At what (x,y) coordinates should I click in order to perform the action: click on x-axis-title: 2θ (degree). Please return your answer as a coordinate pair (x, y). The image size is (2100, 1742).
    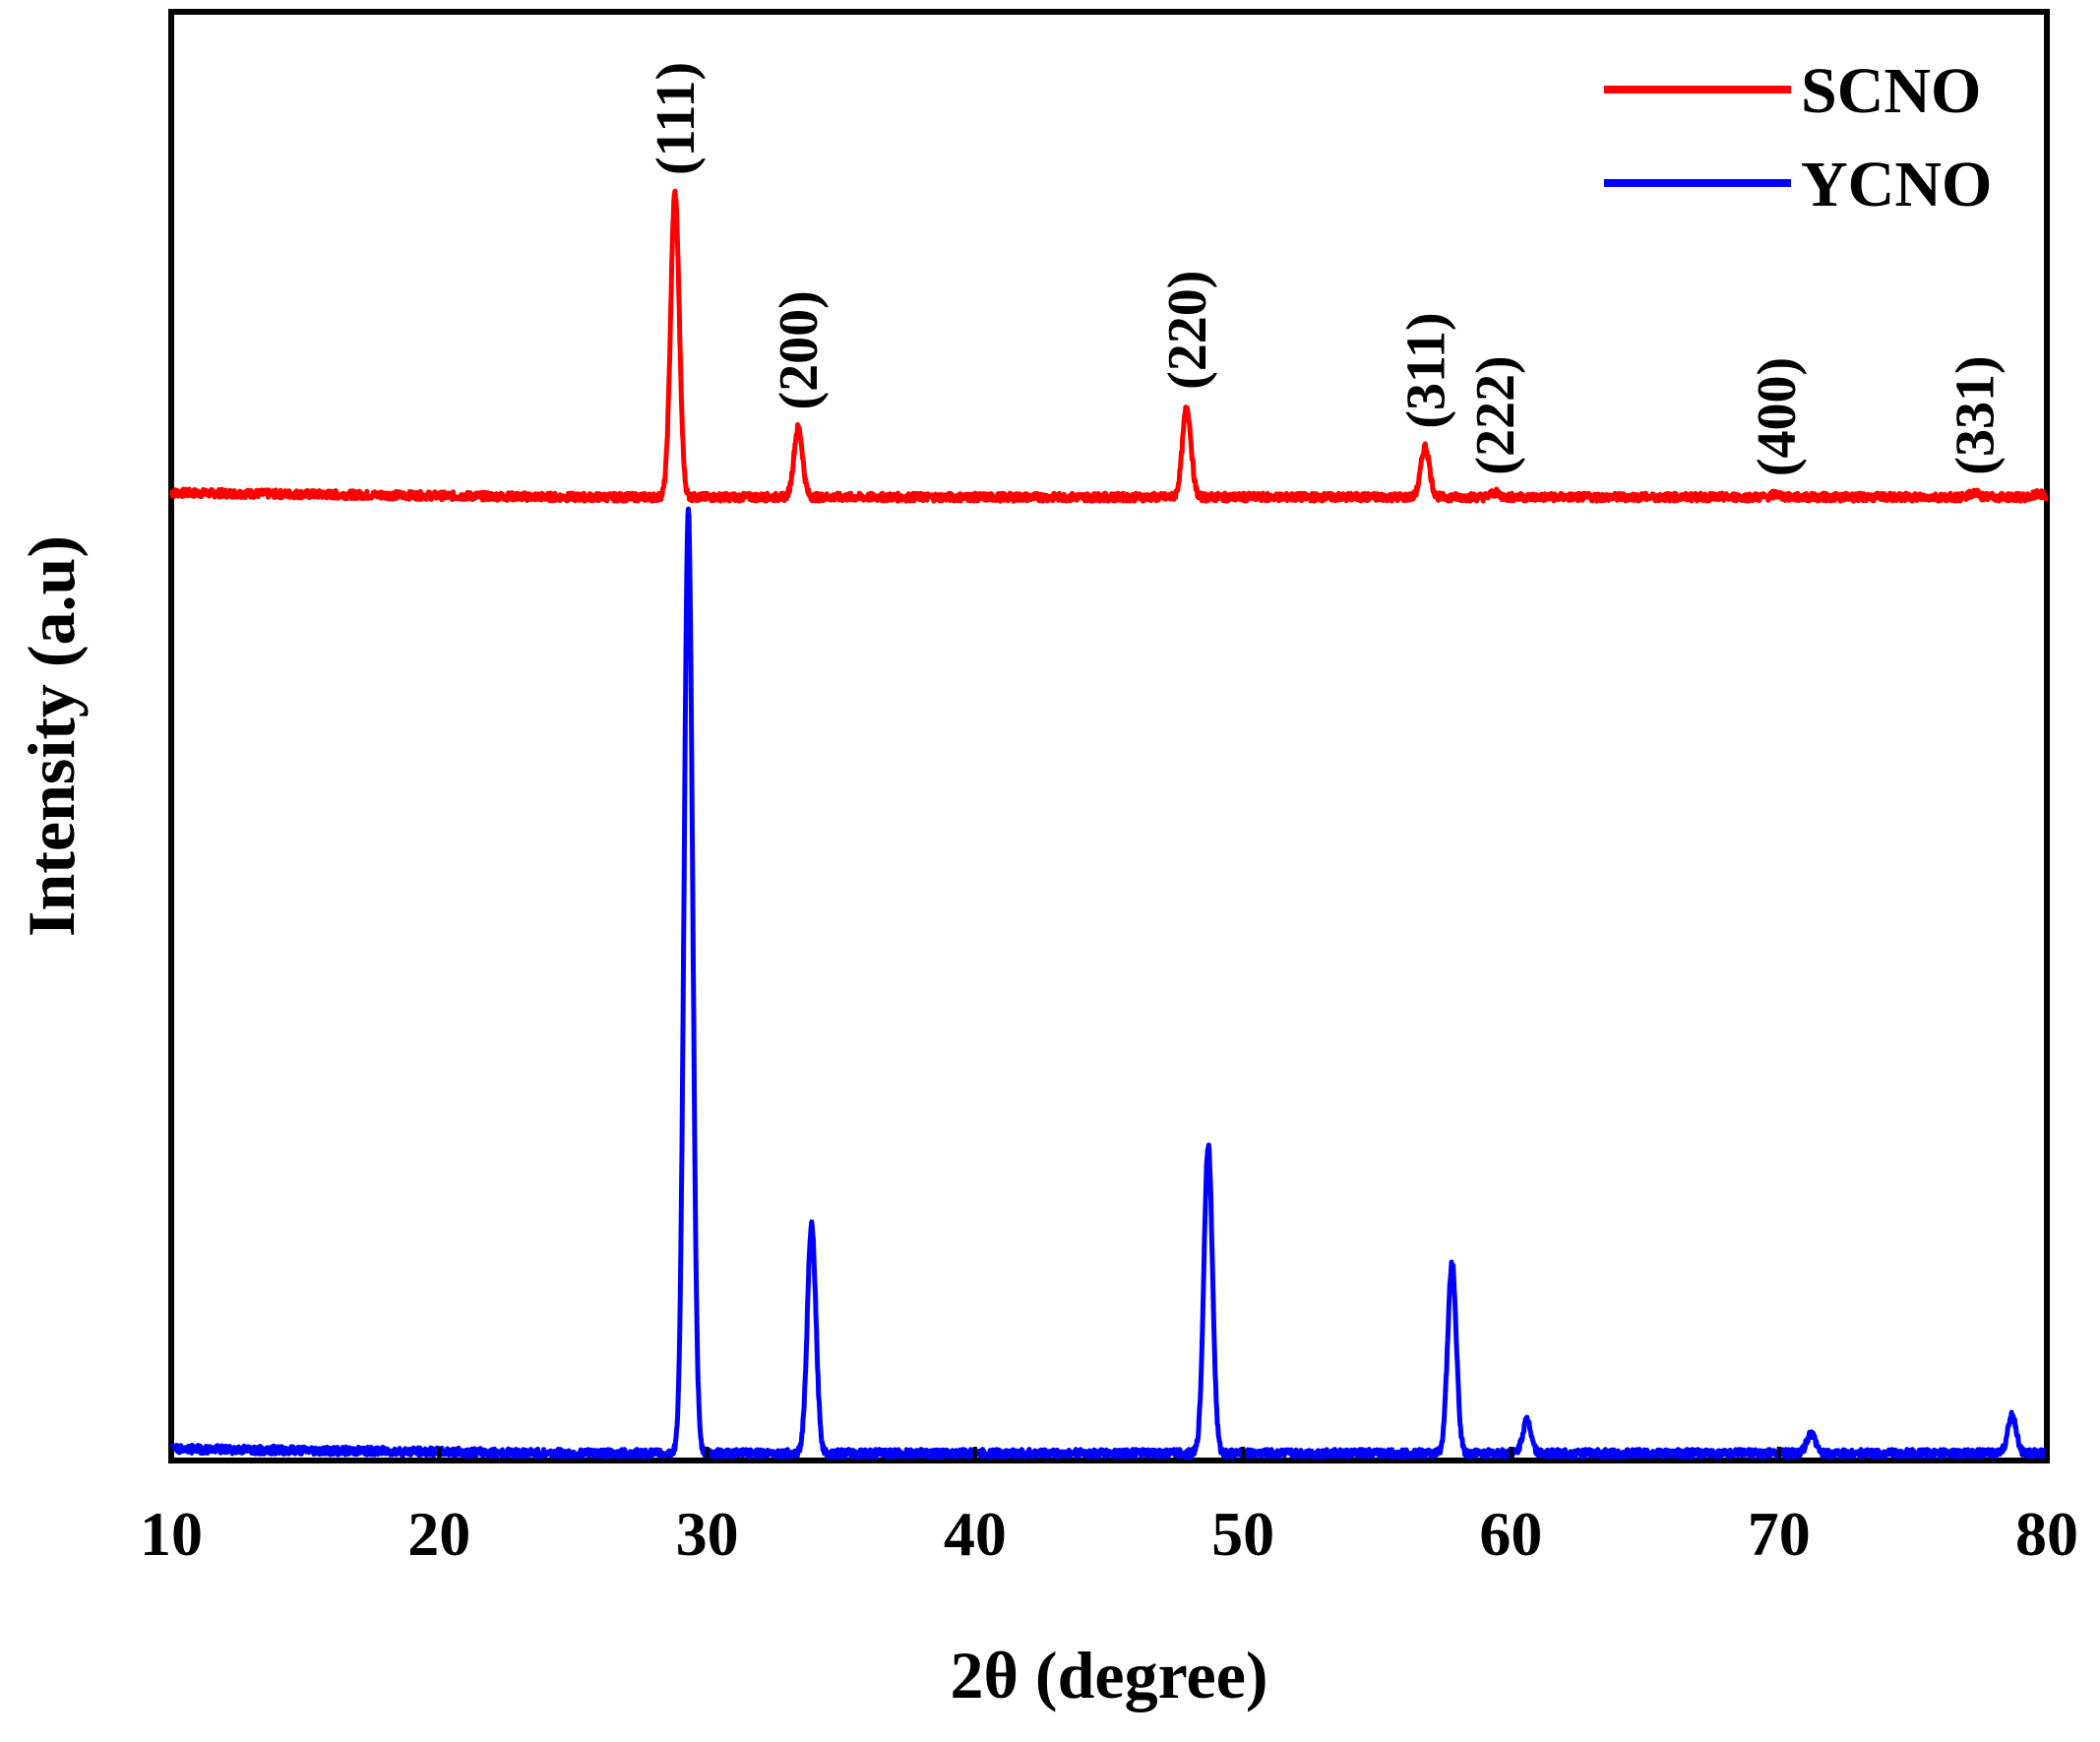
    Looking at the image, I should click on (1108, 1675).